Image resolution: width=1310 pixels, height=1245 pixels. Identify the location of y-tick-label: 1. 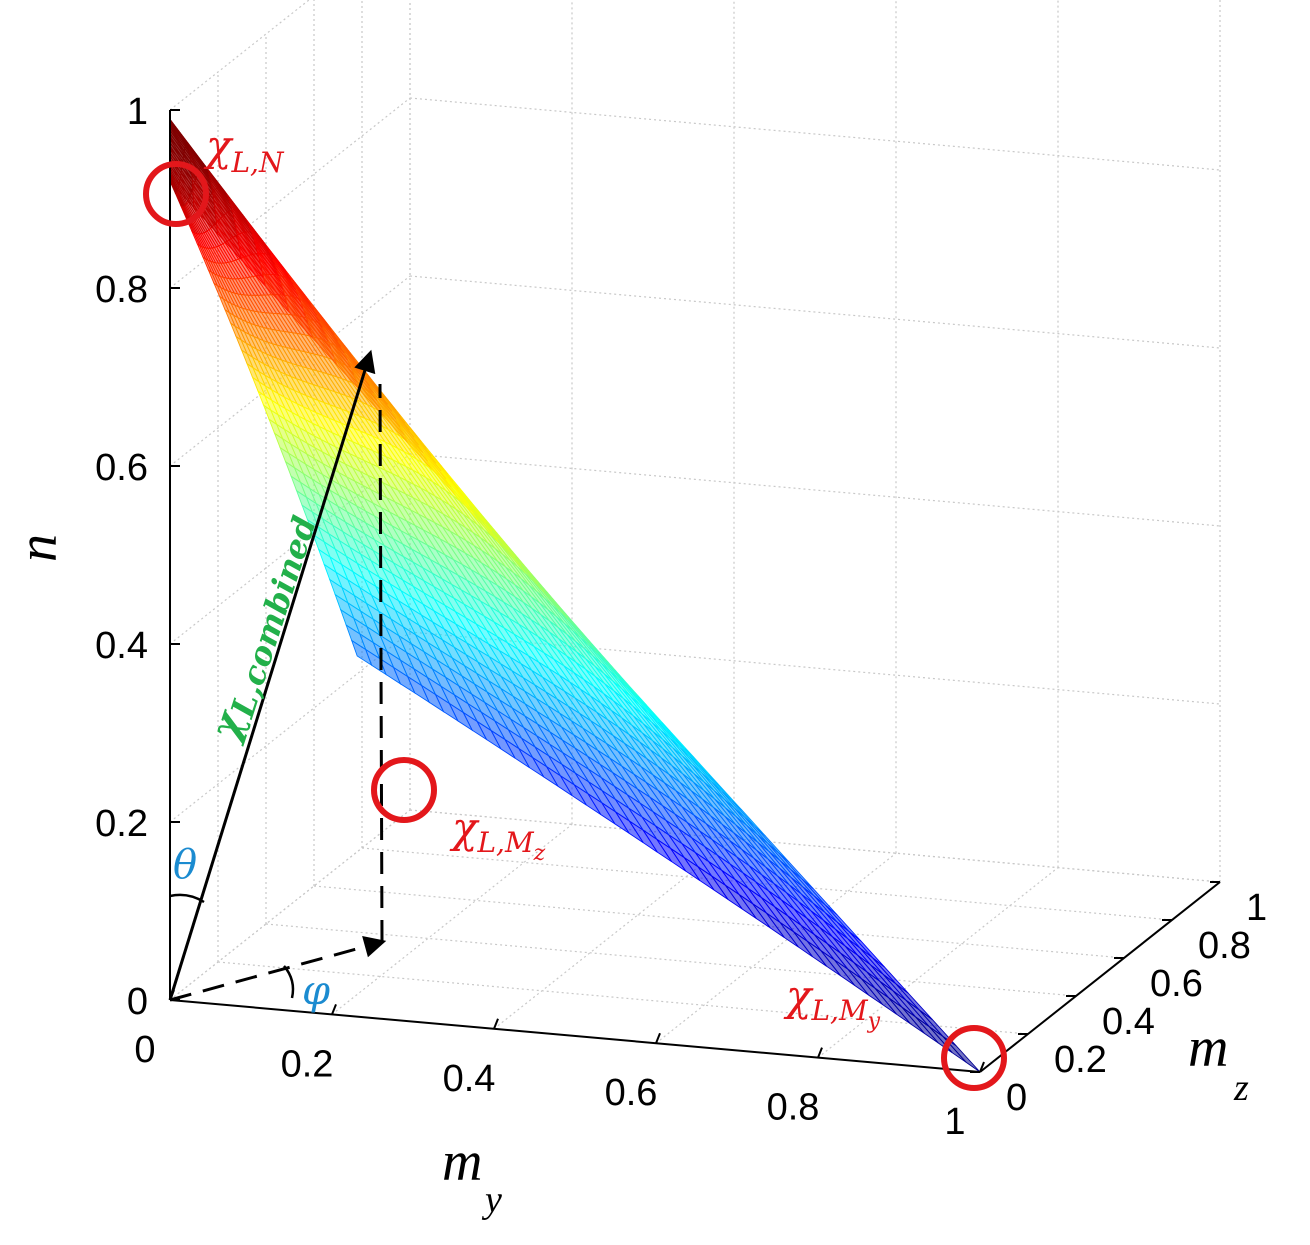
(1256, 908).